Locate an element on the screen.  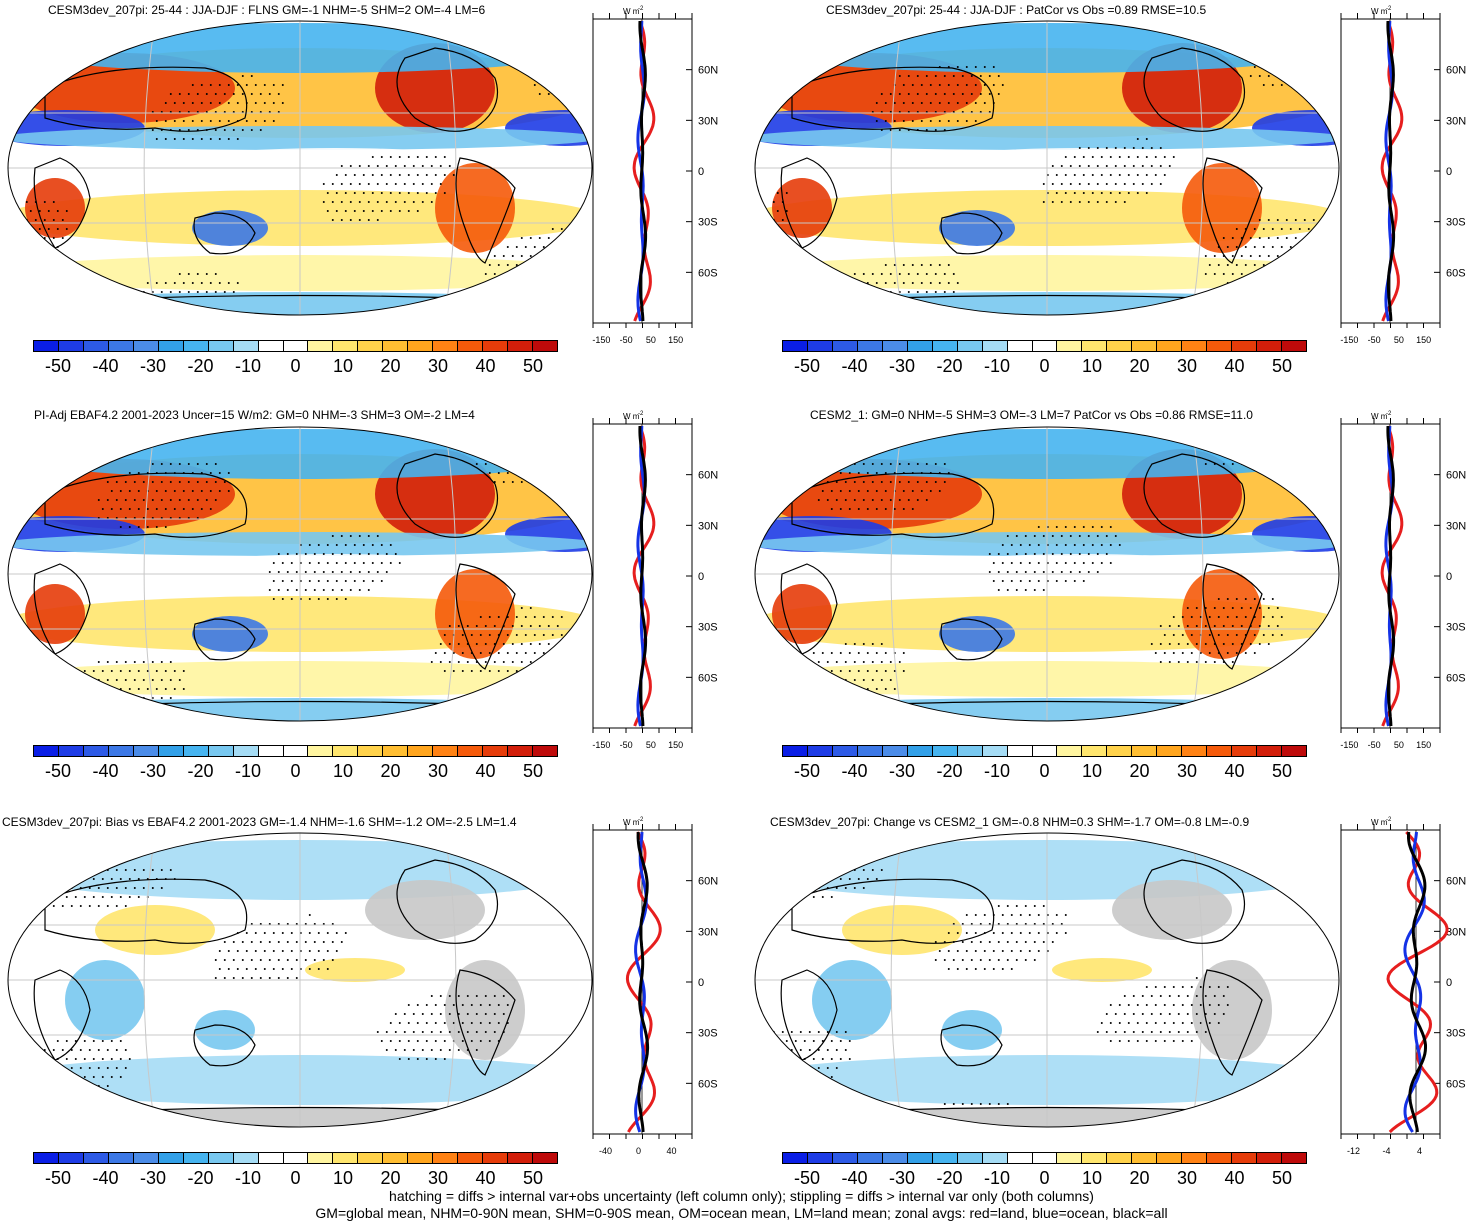
colorbar-tick-label: 30 is located at coordinates (438, 771).